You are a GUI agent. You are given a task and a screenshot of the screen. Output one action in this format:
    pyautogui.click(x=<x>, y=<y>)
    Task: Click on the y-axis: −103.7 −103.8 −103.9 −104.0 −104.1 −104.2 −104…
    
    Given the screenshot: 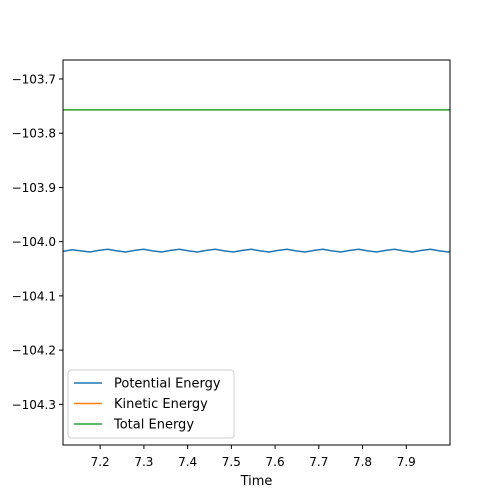 What is the action you would take?
    pyautogui.click(x=37, y=242)
    